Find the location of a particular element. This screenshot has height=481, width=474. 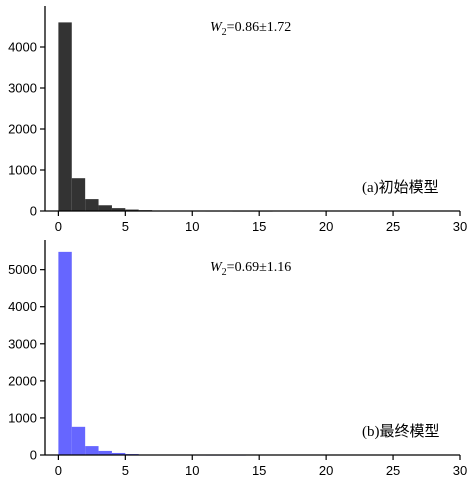

stat-annotation: W2=0.86±1.72 is located at coordinates (250, 29).